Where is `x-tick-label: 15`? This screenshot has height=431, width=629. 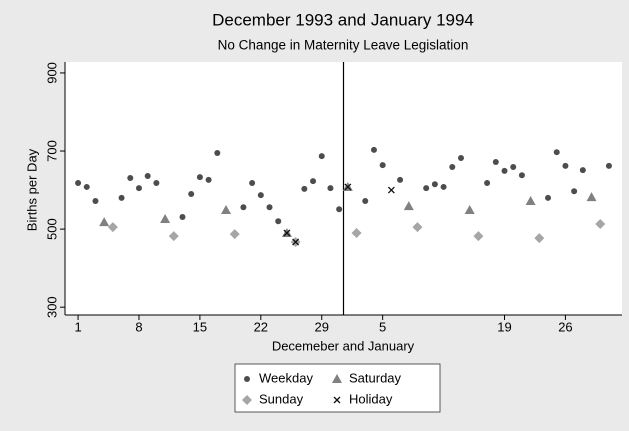
x-tick-label: 15 is located at coordinates (200, 326).